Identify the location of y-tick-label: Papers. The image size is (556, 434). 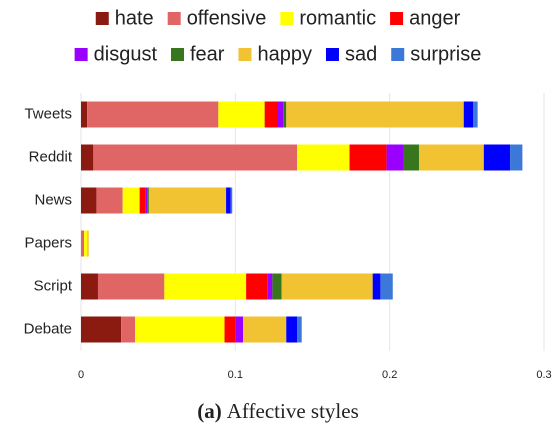
(48, 242).